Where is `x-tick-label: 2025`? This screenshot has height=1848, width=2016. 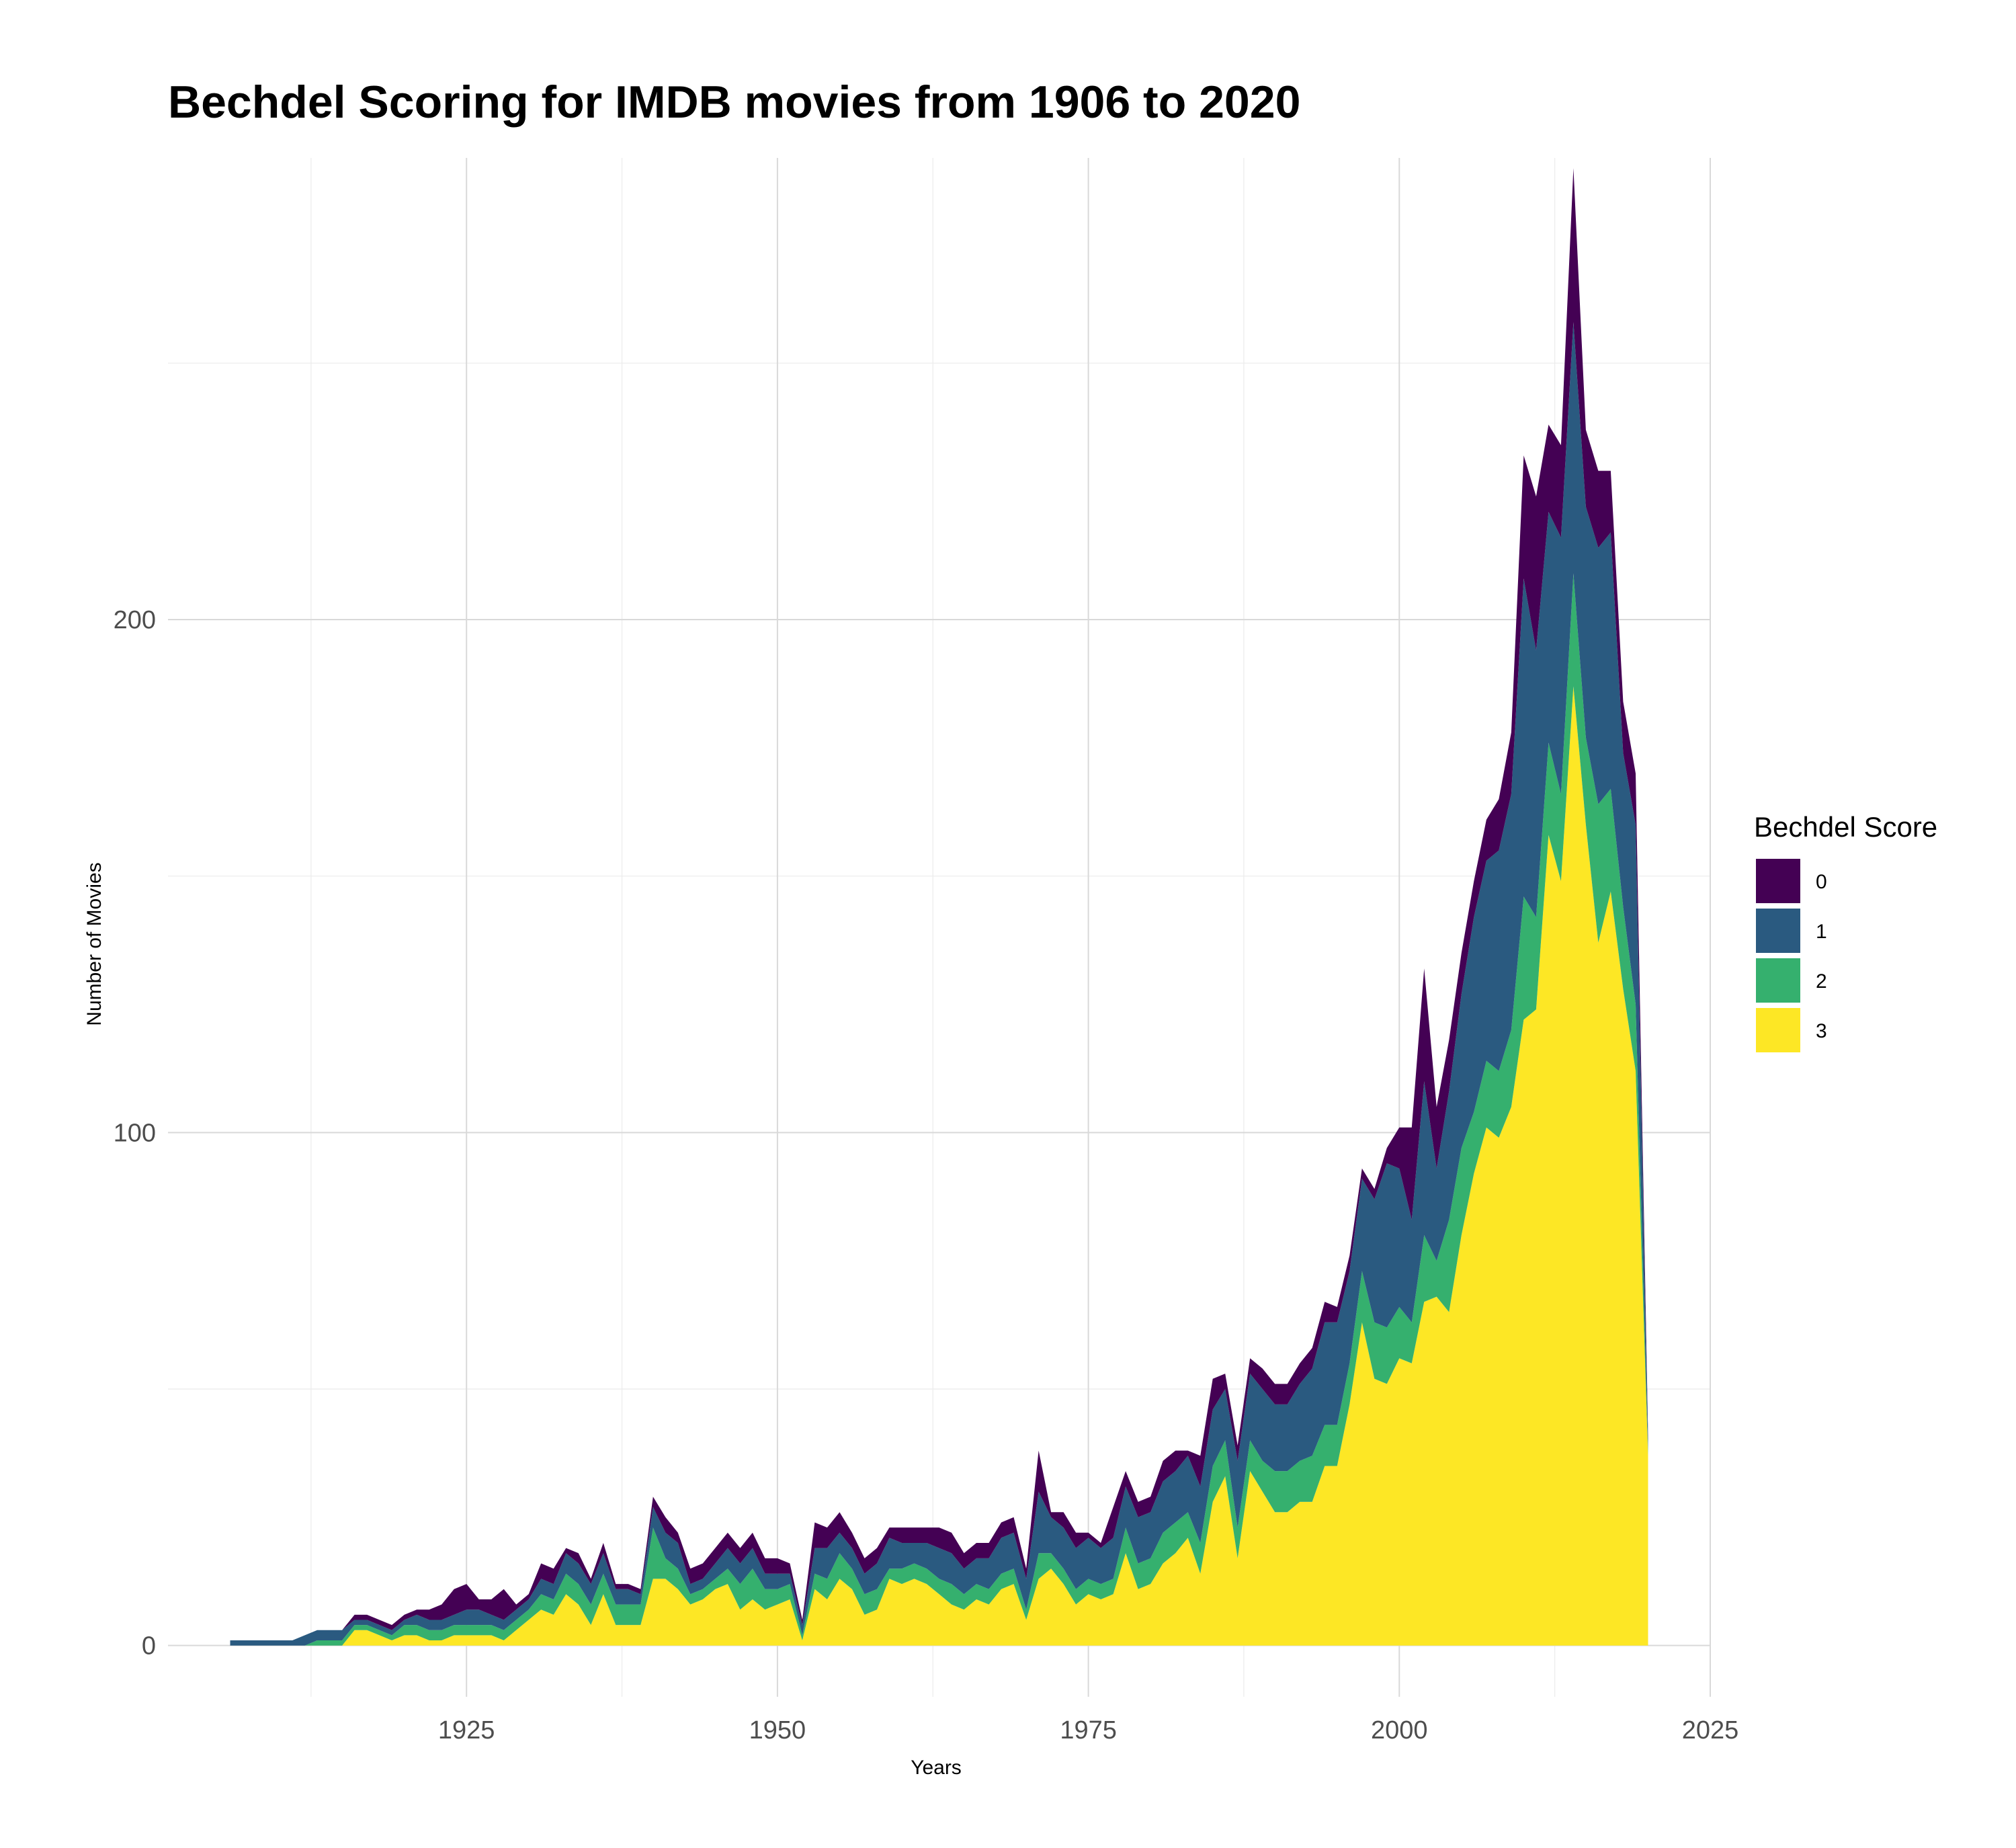
x-tick-label: 2025 is located at coordinates (1711, 1731).